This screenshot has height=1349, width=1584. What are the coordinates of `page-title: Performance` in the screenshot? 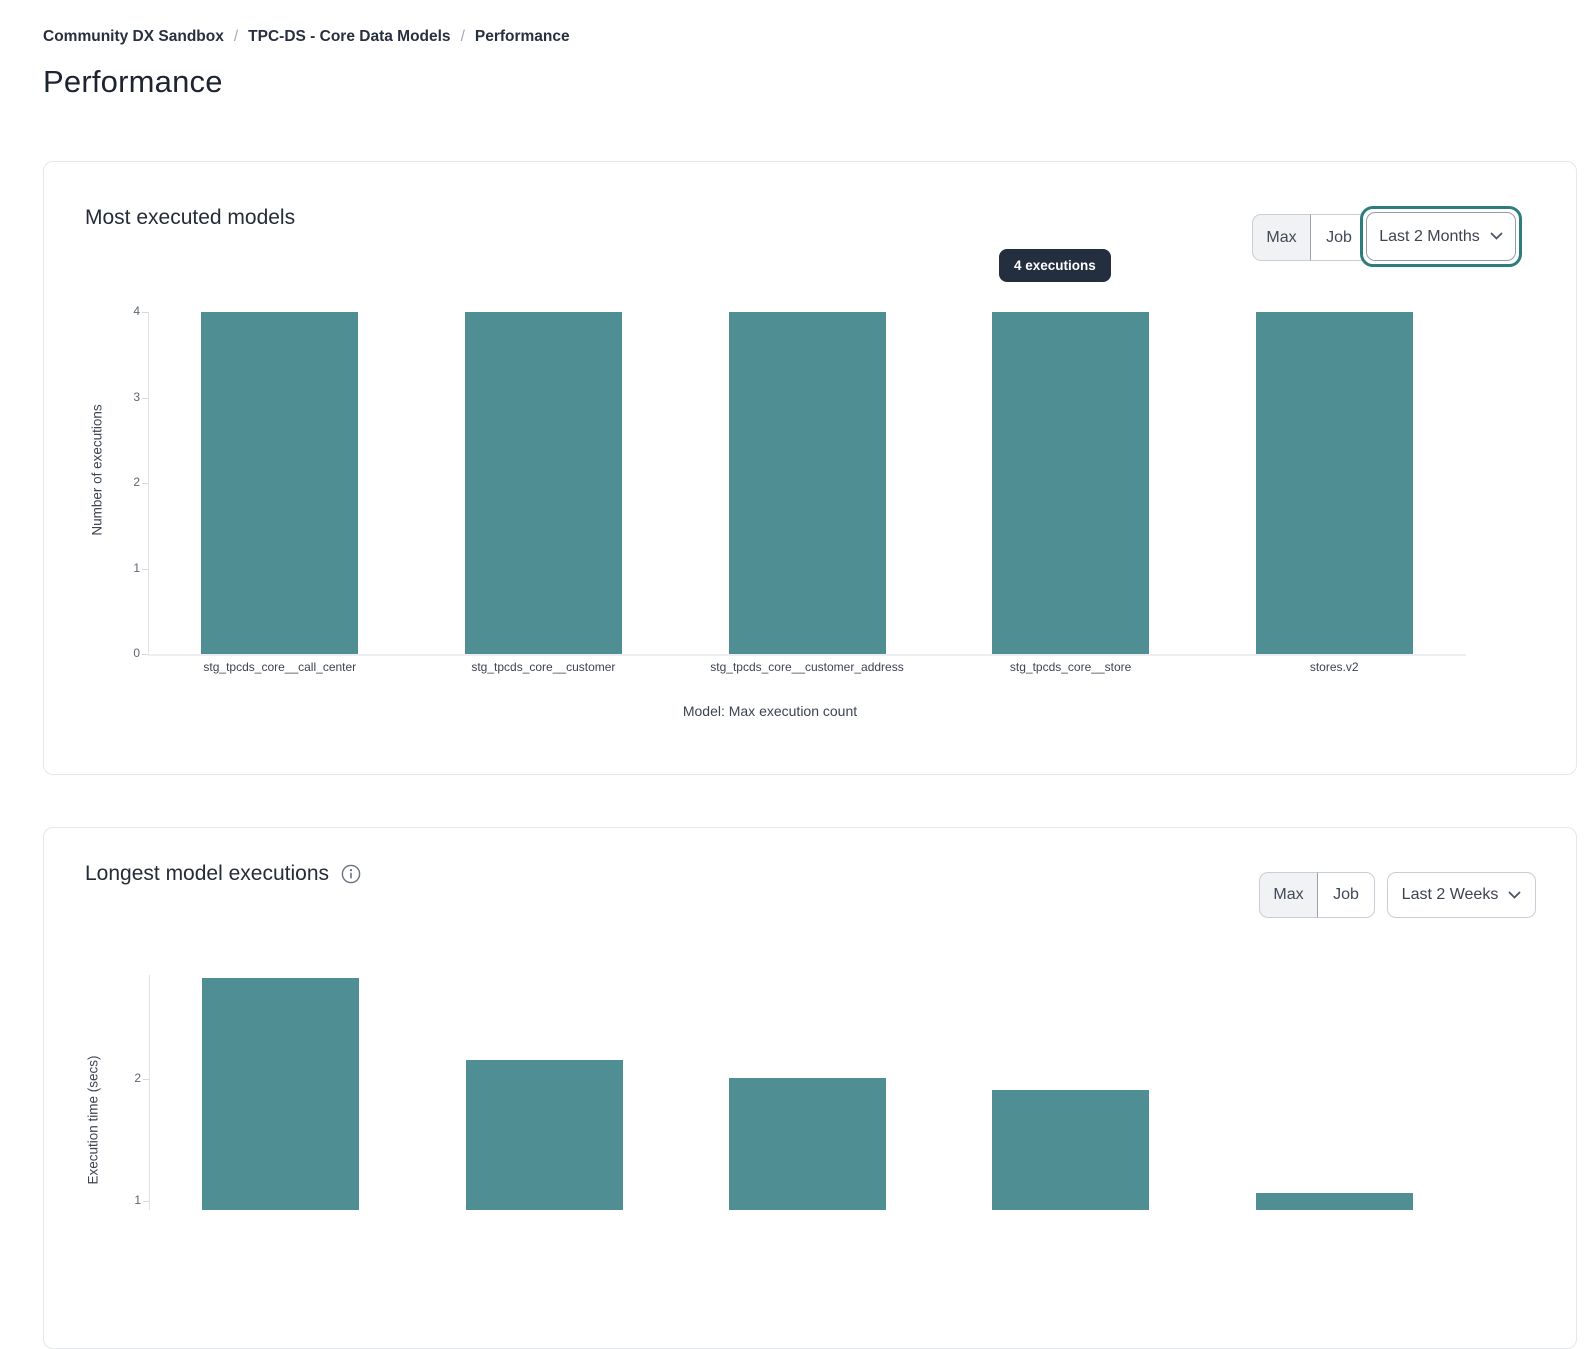 It's located at (133, 81).